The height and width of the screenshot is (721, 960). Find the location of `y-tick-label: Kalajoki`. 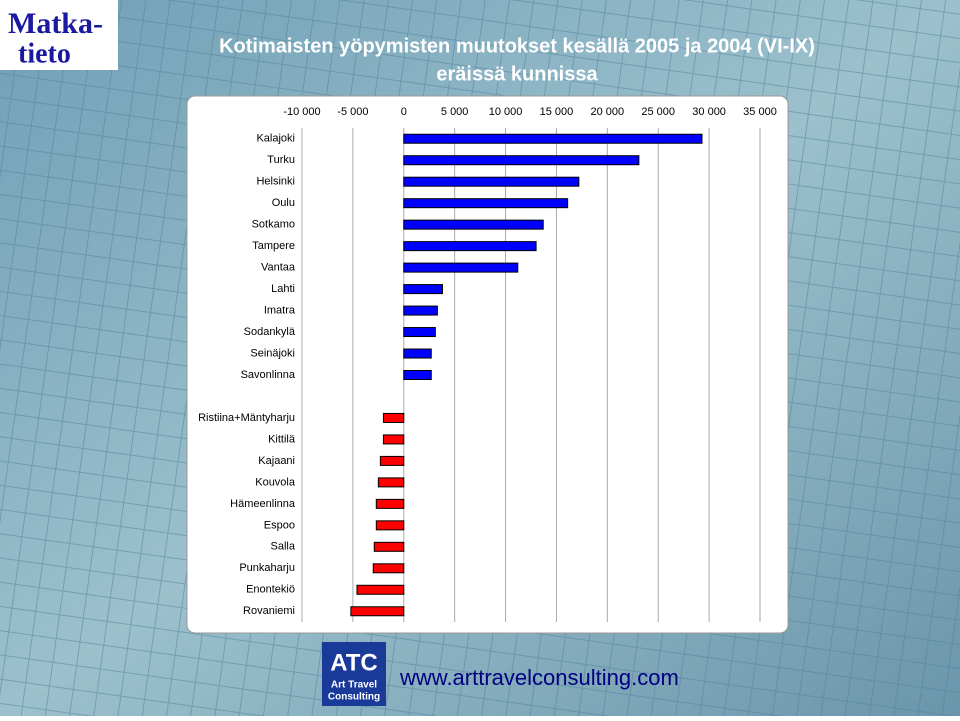

y-tick-label: Kalajoki is located at coordinates (275, 139).